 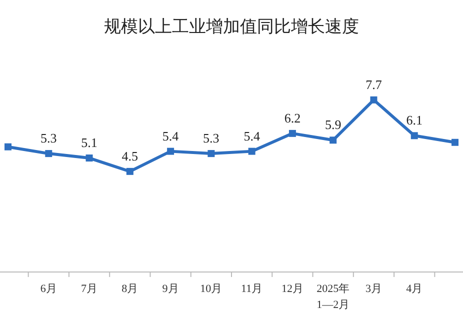 What do you see at coordinates (170, 289) in the screenshot?
I see `x-tick-label: 9月` at bounding box center [170, 289].